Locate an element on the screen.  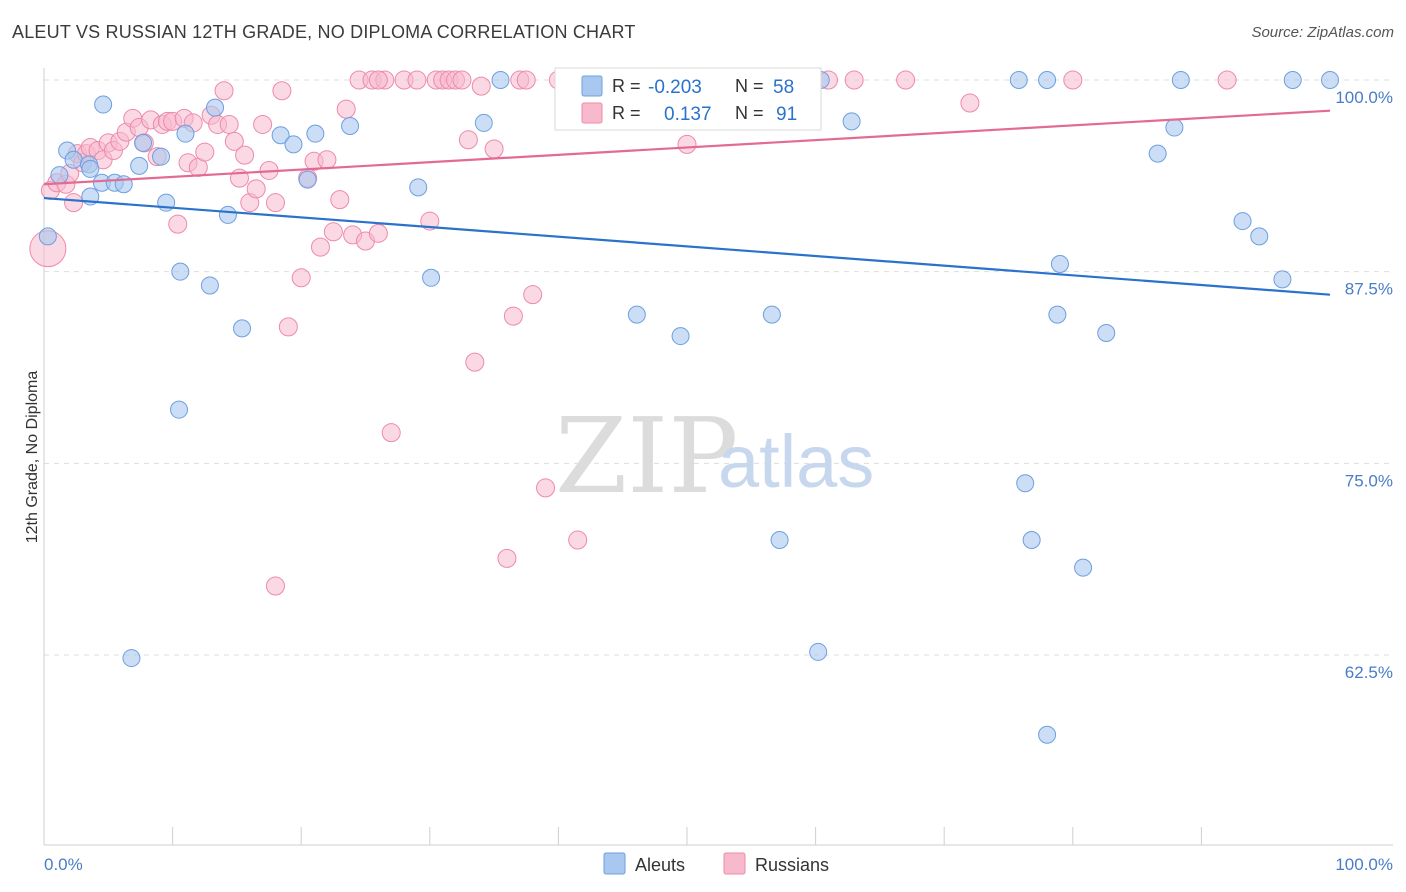
y-tick-label: 100.0% is located at coordinates (1364, 97).